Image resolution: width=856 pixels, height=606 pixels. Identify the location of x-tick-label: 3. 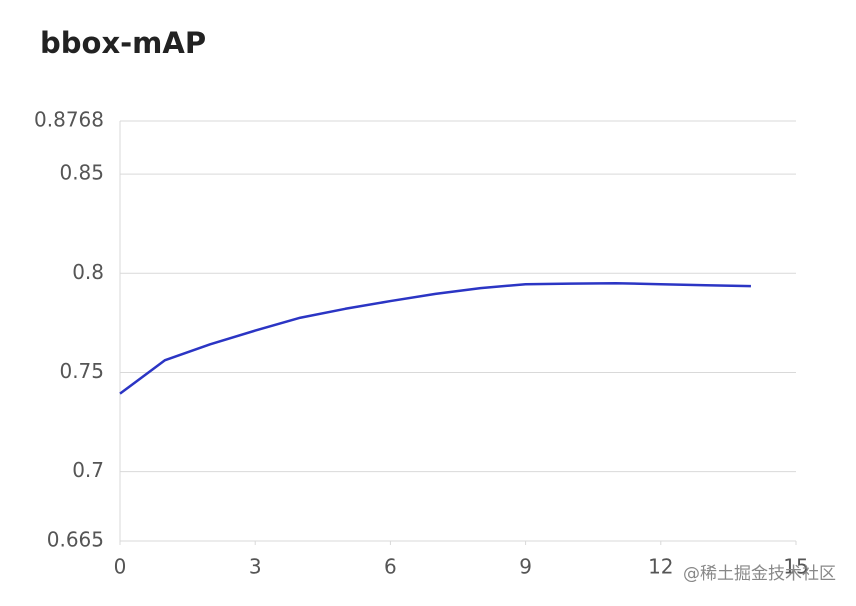
(255, 567).